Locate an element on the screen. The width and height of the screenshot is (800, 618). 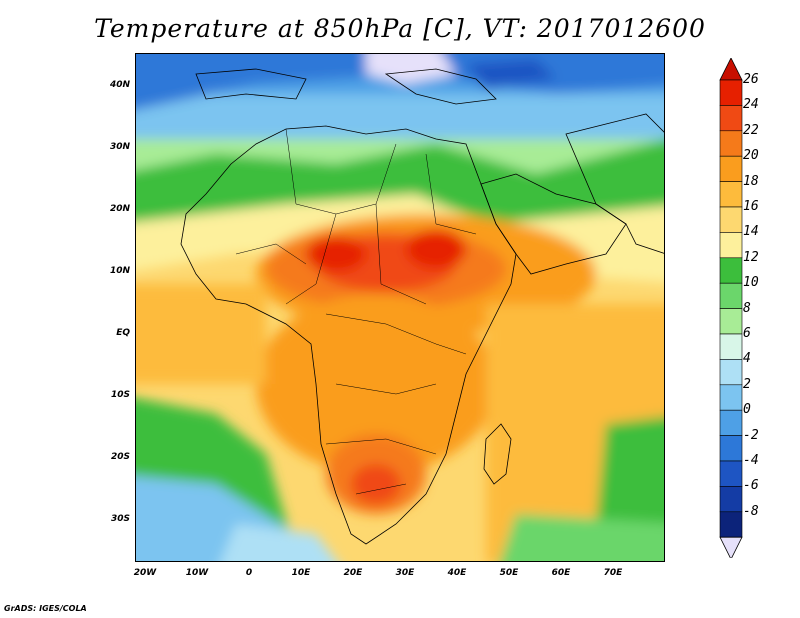
lat-label: 10N is located at coordinates (119, 271).